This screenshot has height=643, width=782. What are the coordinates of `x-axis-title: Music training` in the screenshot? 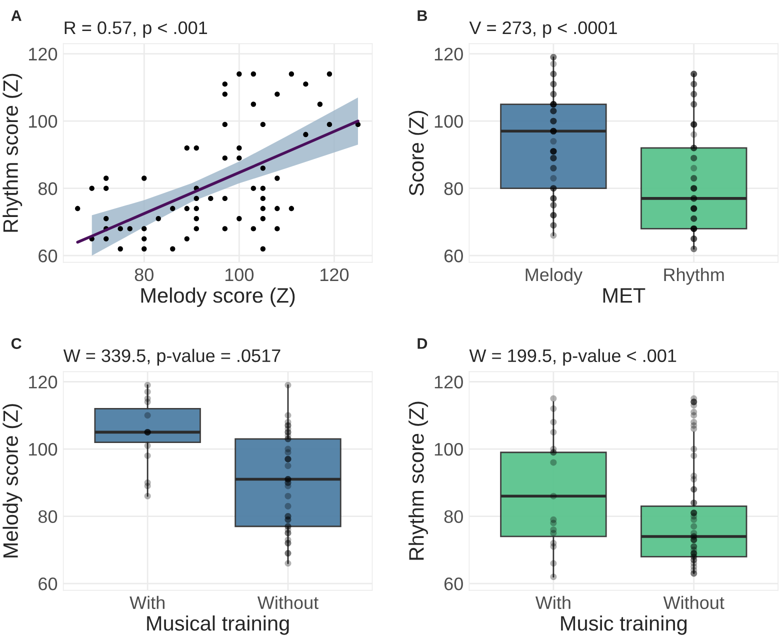 It's located at (624, 625).